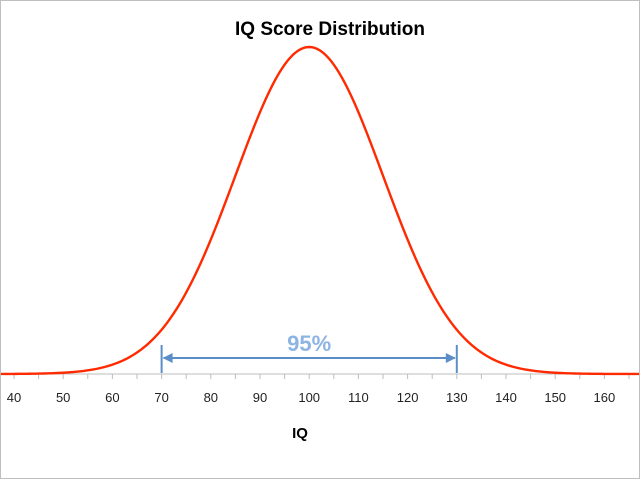  What do you see at coordinates (457, 397) in the screenshot?
I see `x-tick-label: 130` at bounding box center [457, 397].